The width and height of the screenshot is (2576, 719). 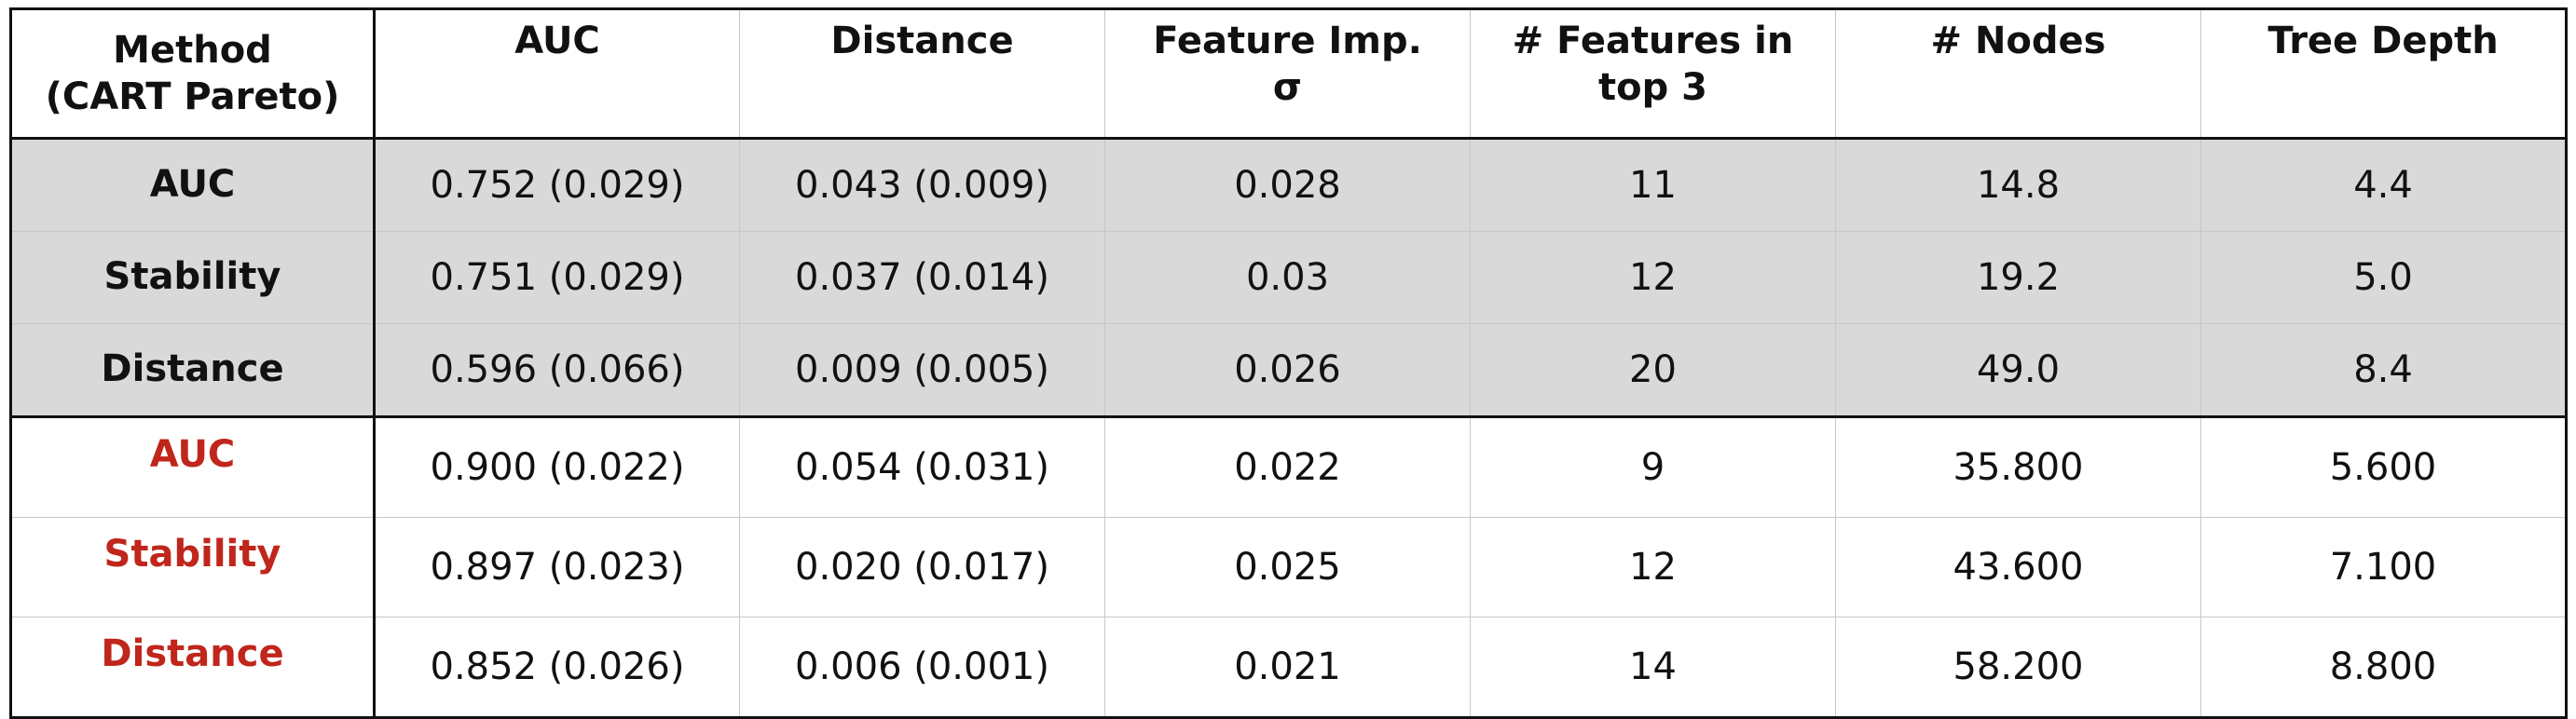 I want to click on header-tree-depth: Tree Depth, so click(x=2383, y=74).